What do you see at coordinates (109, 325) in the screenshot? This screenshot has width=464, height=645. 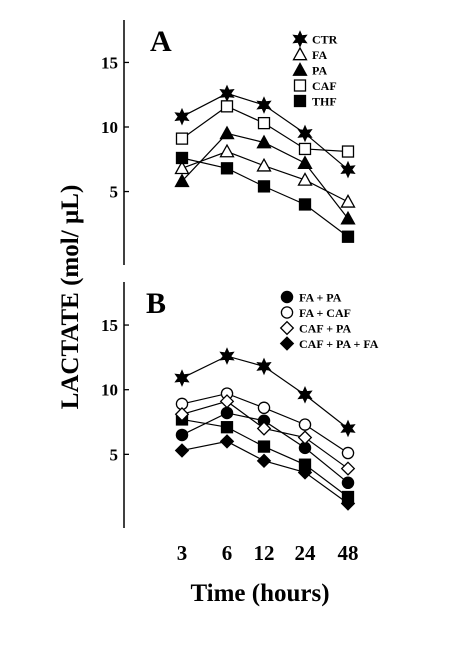 I see `panel-b-y-tick-label: 15` at bounding box center [109, 325].